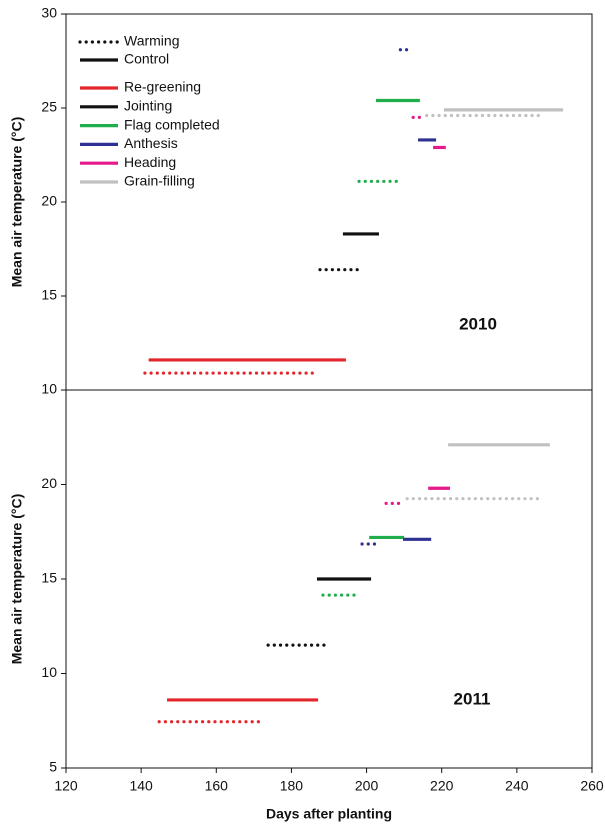  What do you see at coordinates (162, 87) in the screenshot?
I see `legend-label: Re-greening` at bounding box center [162, 87].